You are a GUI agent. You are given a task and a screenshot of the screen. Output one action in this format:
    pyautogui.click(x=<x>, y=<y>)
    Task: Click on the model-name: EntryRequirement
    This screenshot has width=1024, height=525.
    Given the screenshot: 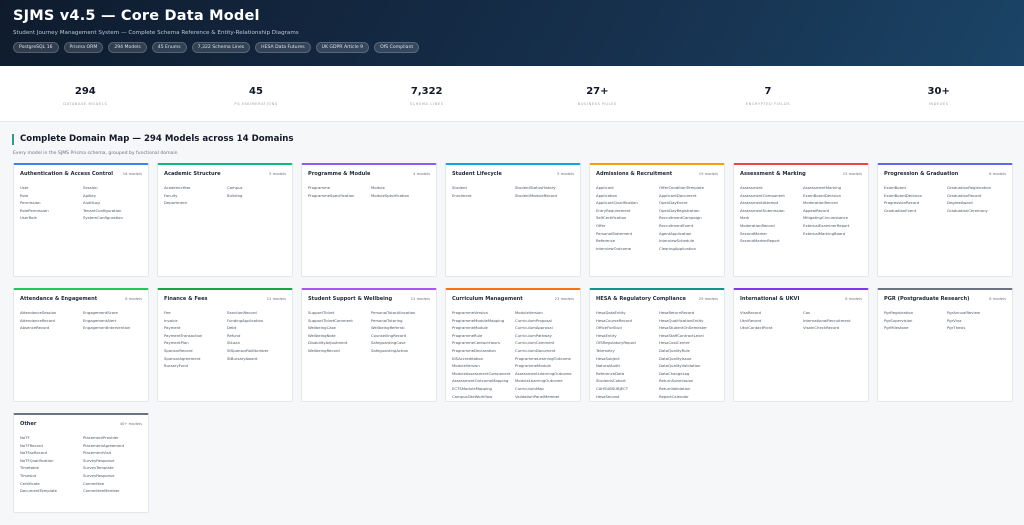 What is the action you would take?
    pyautogui.click(x=613, y=210)
    